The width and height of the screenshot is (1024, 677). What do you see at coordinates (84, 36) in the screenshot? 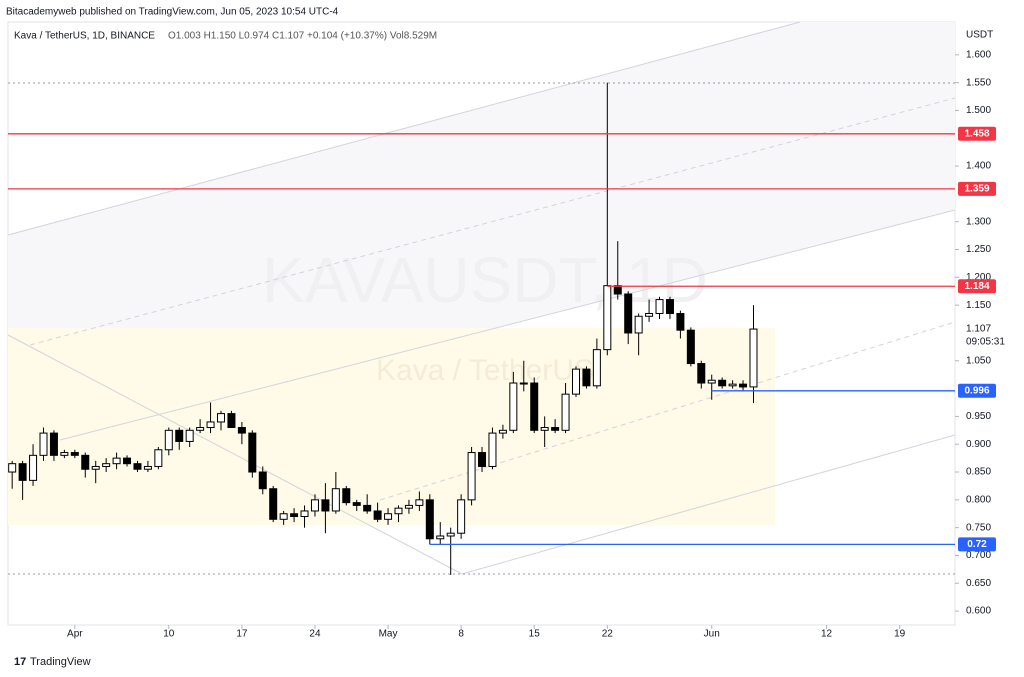
I see `symbol: Kava / TetherUS, 1D, BINANCE` at bounding box center [84, 36].